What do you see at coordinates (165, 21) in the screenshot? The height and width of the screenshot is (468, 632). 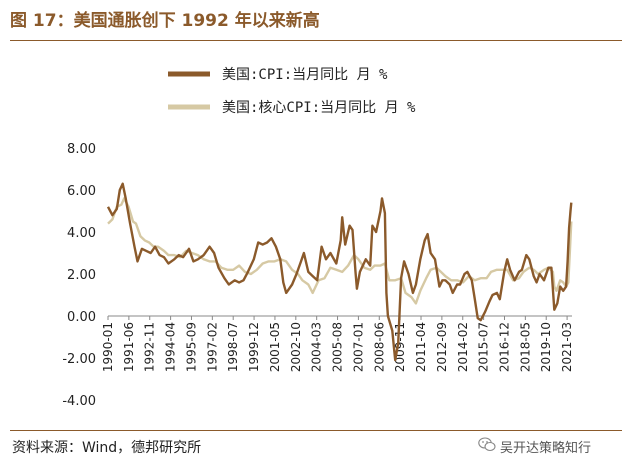 I see `chart-title: 图 17：美国通胀创下 1992 年以来新高` at bounding box center [165, 21].